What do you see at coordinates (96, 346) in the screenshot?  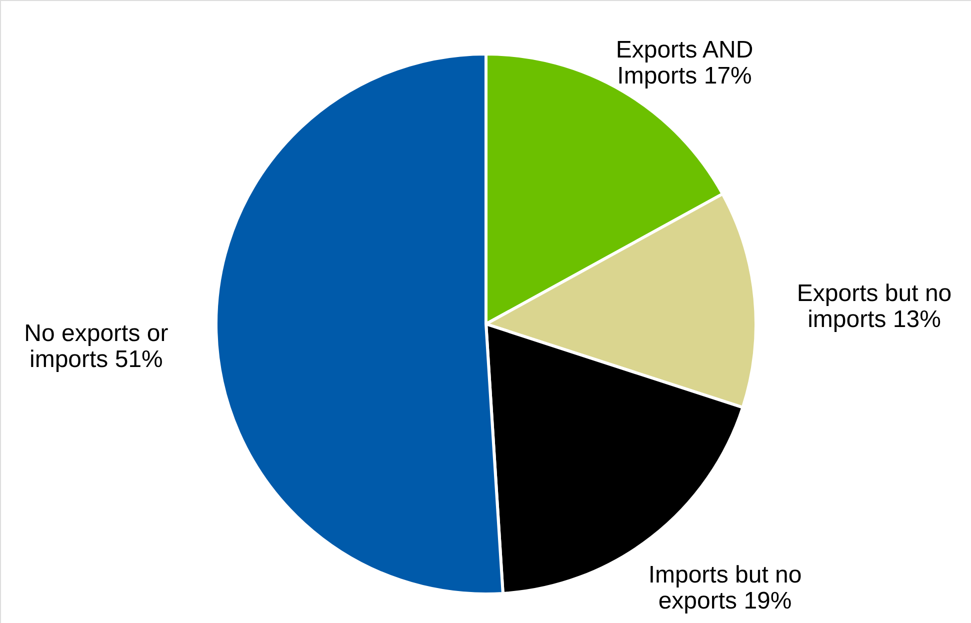 I see `slice-label: No exports or imports 51%` at bounding box center [96, 346].